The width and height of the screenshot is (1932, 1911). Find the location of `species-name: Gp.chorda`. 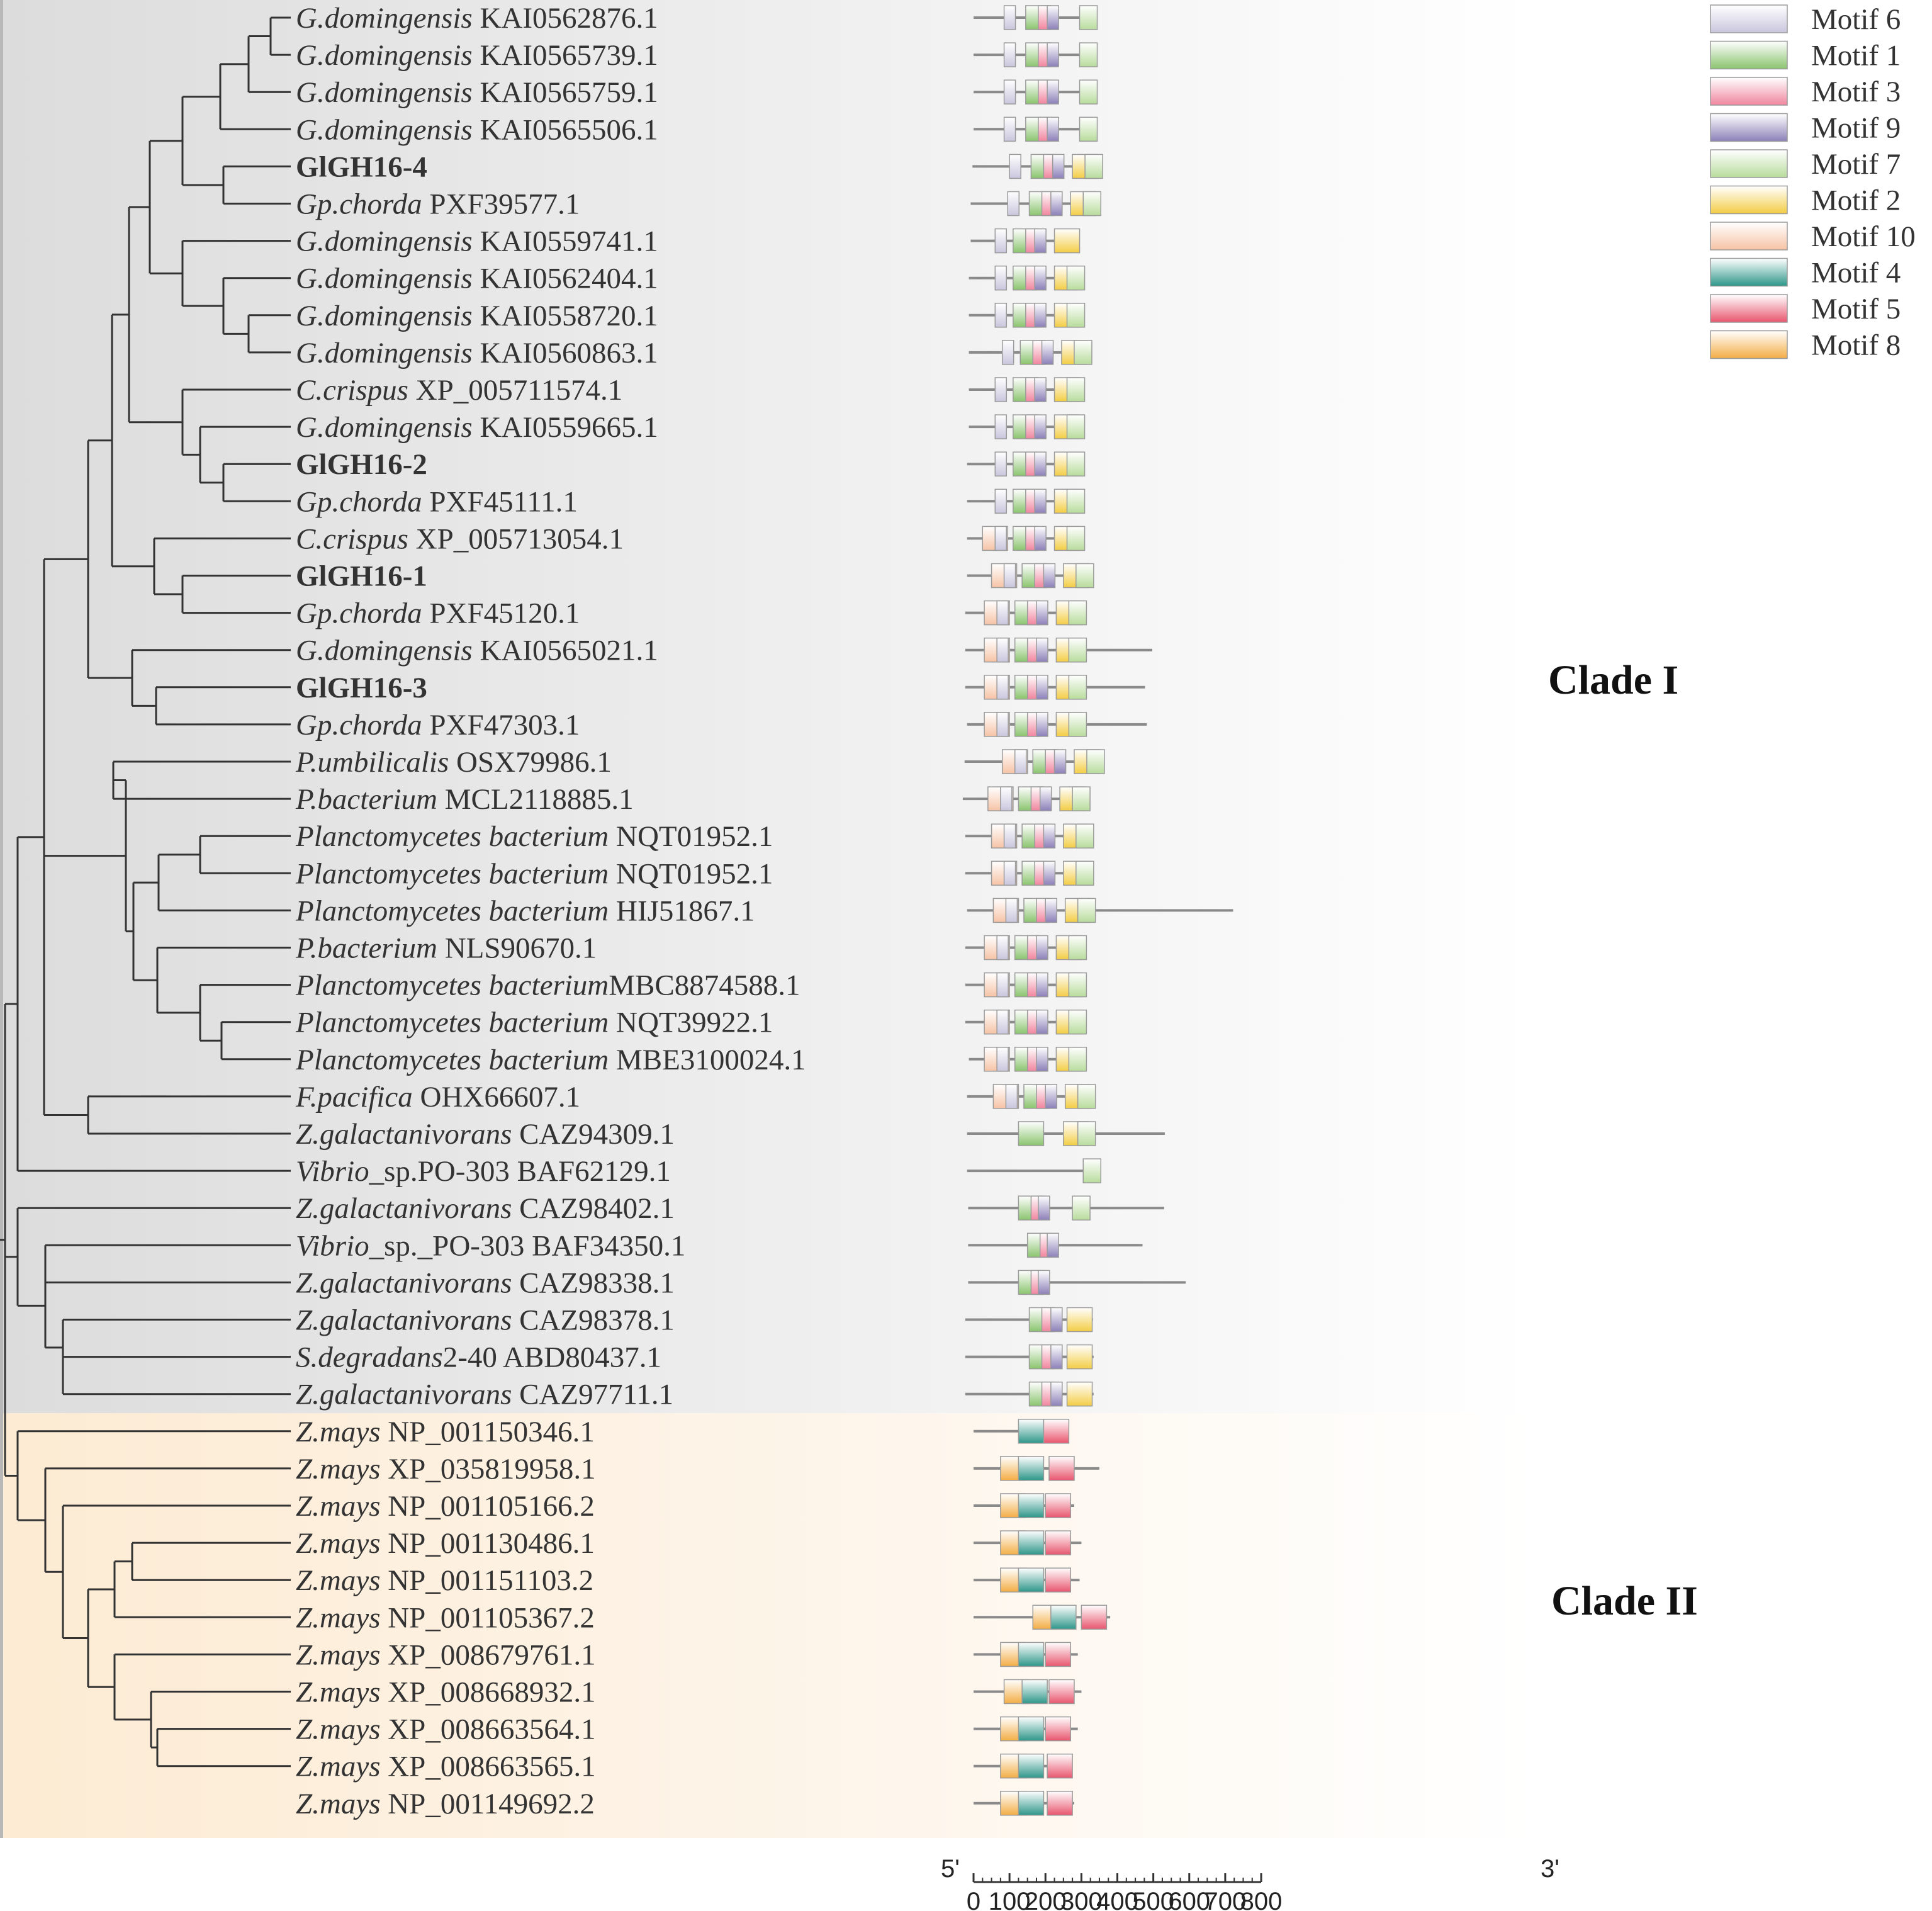

species-name: Gp.chorda is located at coordinates (359, 502).